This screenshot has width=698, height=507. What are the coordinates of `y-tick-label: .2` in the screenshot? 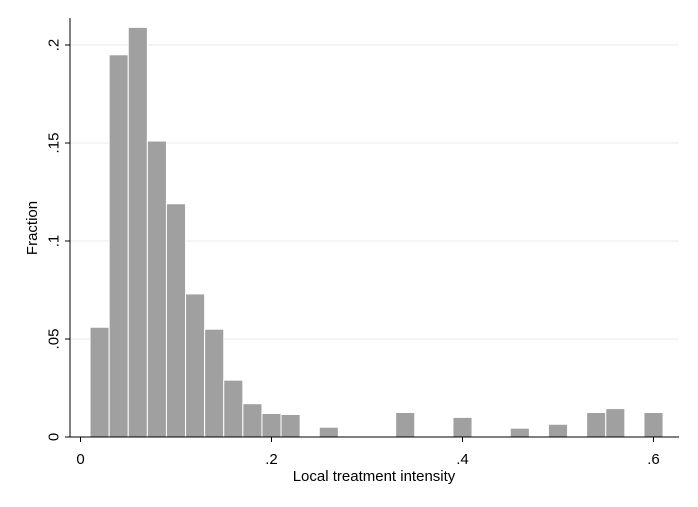 It's located at (54, 45).